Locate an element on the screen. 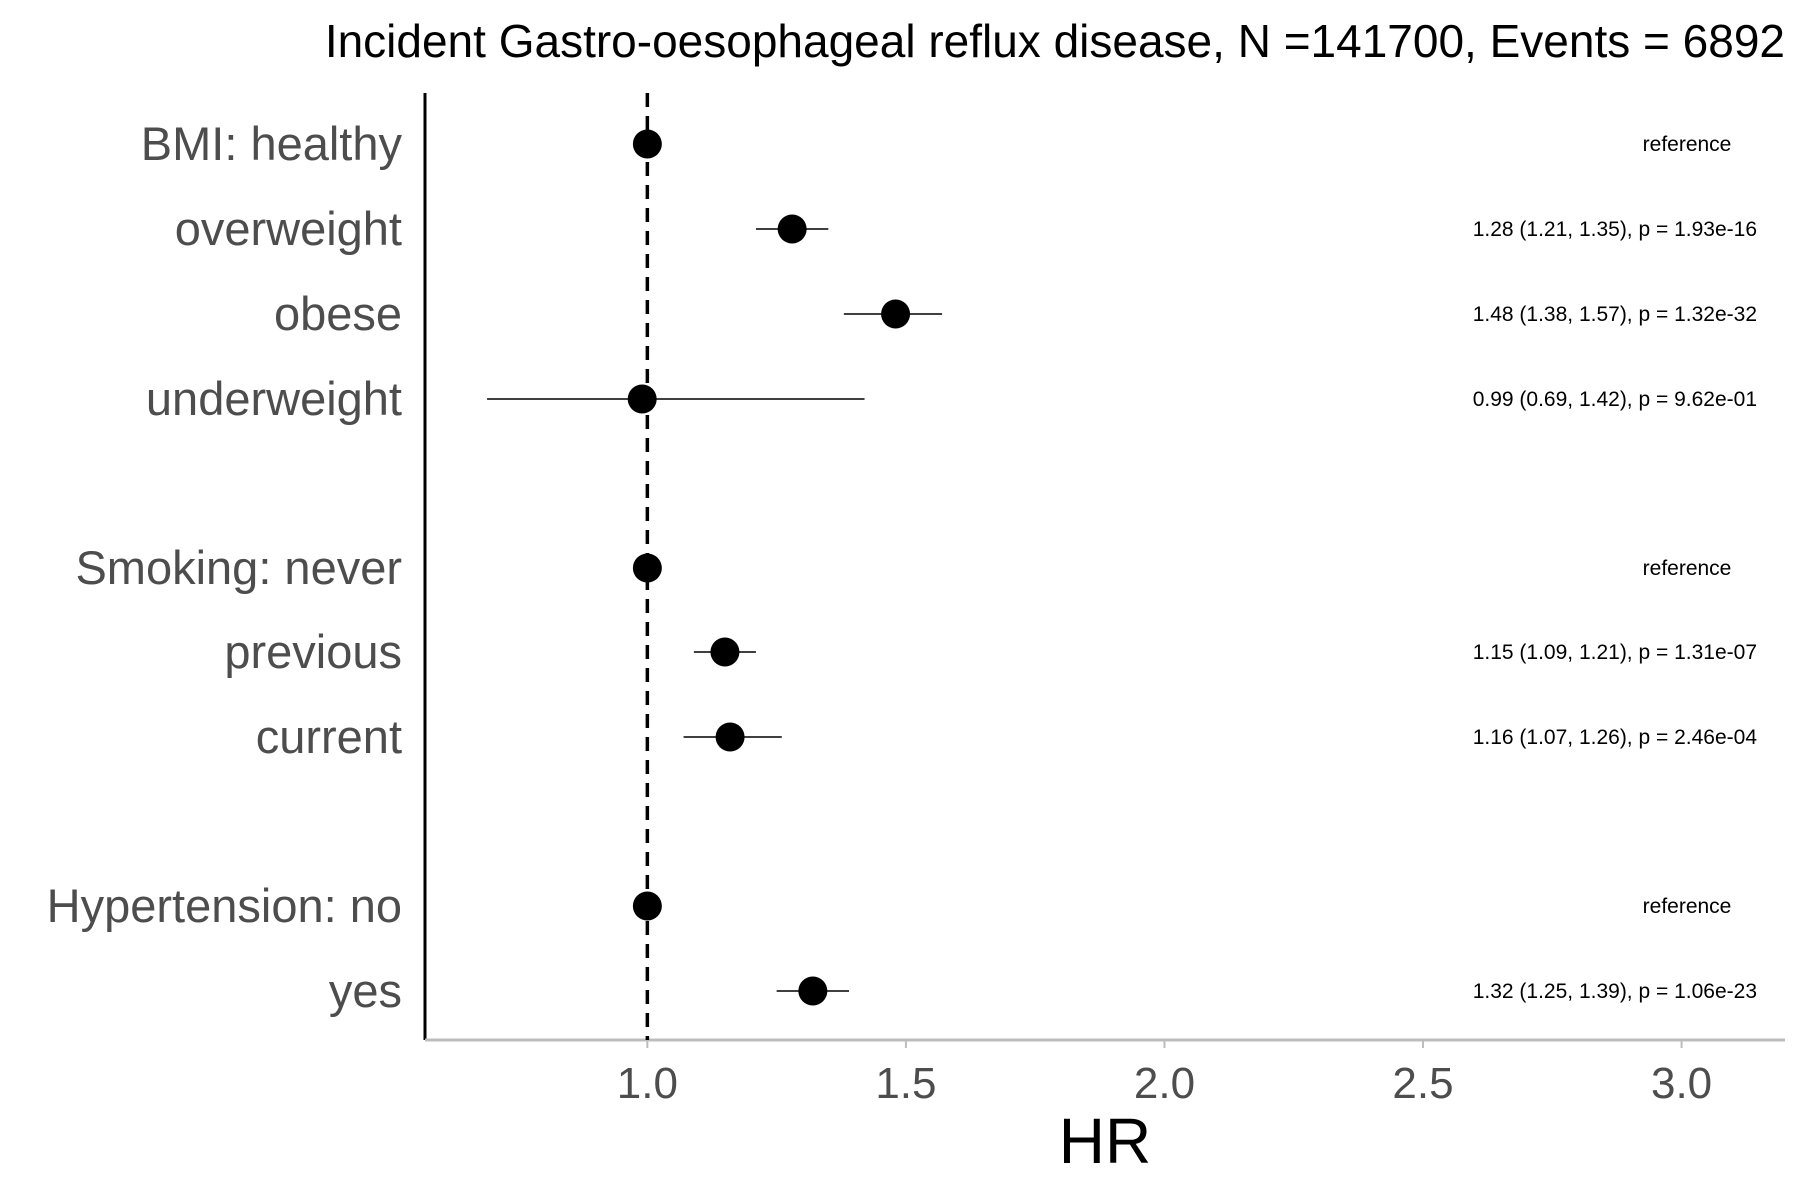 The width and height of the screenshot is (1800, 1200). x-axis-title: HR is located at coordinates (1105, 1141).